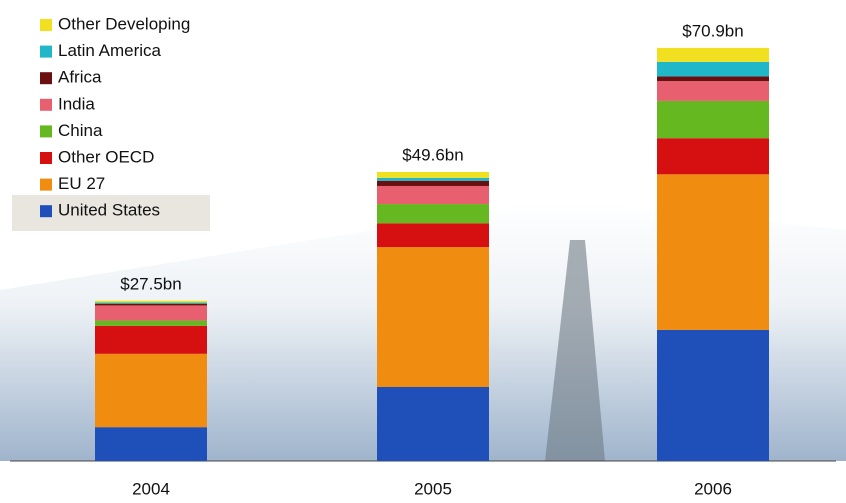  Describe the element at coordinates (76, 103) in the screenshot. I see `legend-label: India` at that location.